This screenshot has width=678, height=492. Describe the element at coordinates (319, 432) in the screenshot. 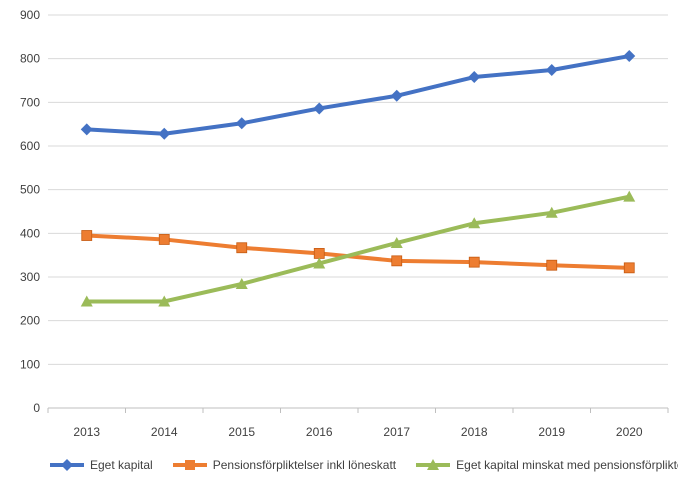

I see `x-tick-label: 2016` at that location.